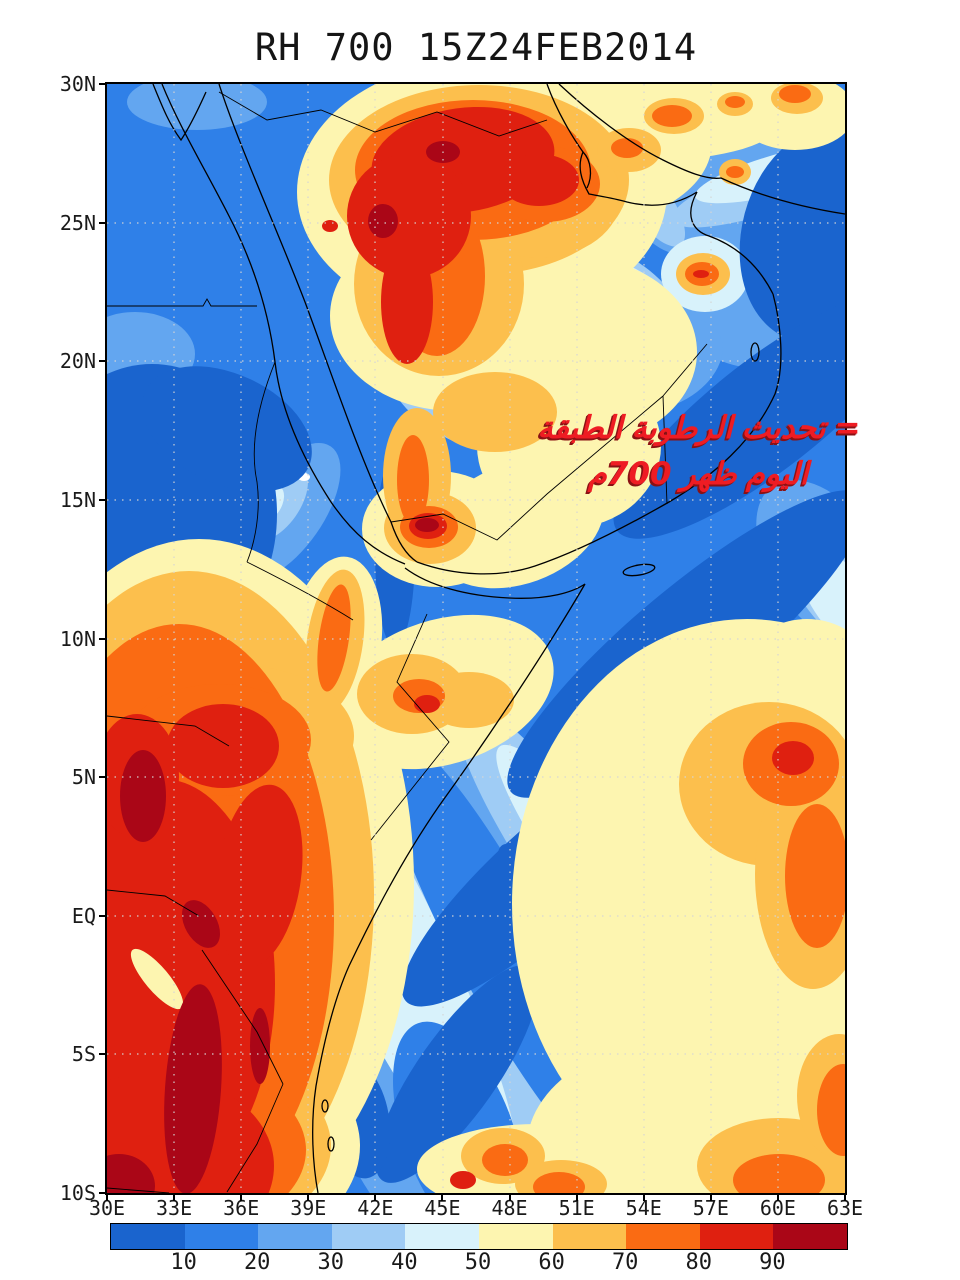  I want to click on colorbar-label: 50, so click(478, 1262).